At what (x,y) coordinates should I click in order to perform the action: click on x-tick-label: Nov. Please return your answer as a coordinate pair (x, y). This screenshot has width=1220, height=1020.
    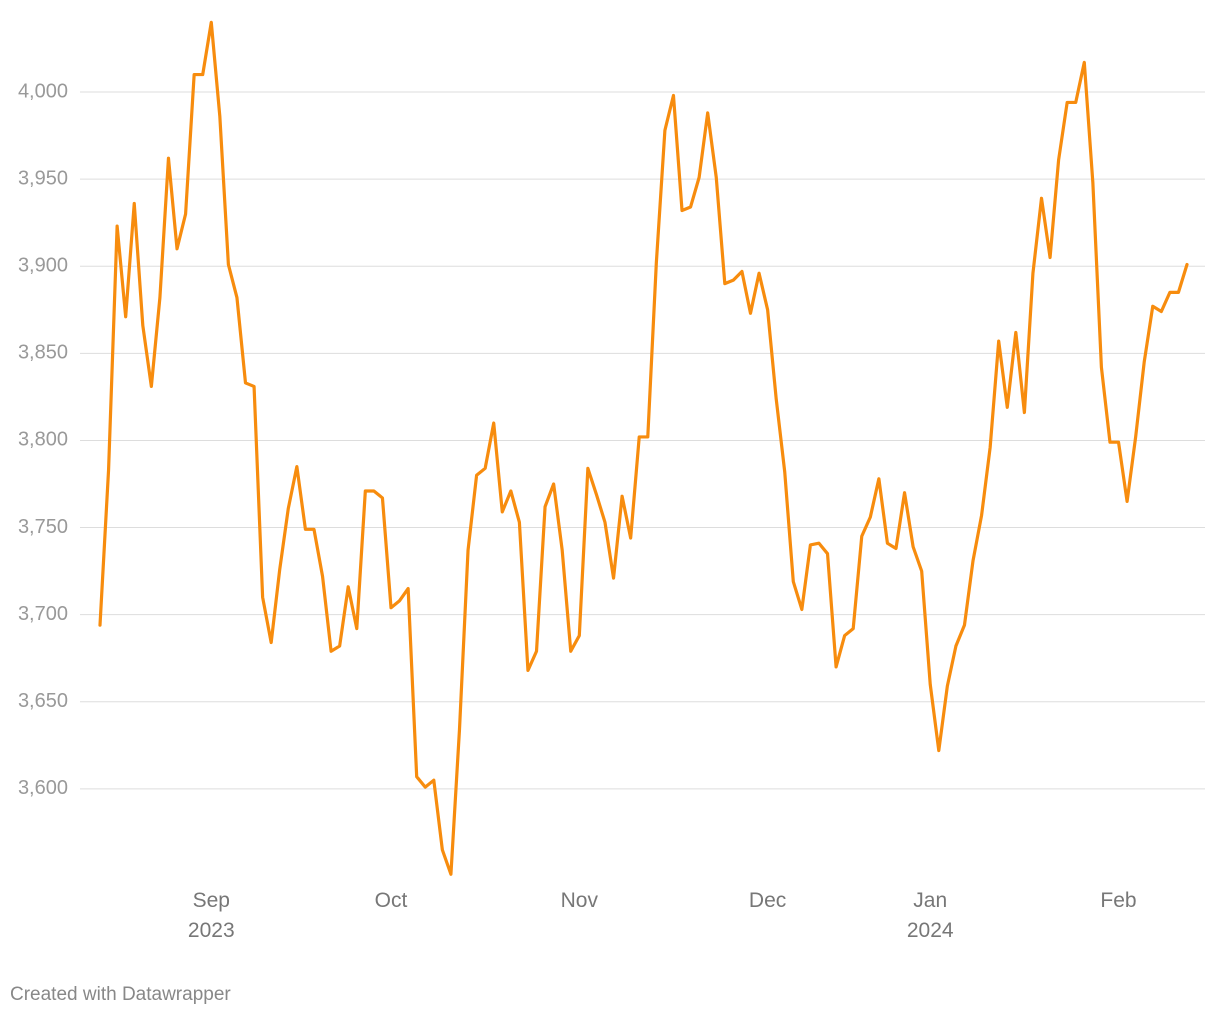
    Looking at the image, I should click on (579, 900).